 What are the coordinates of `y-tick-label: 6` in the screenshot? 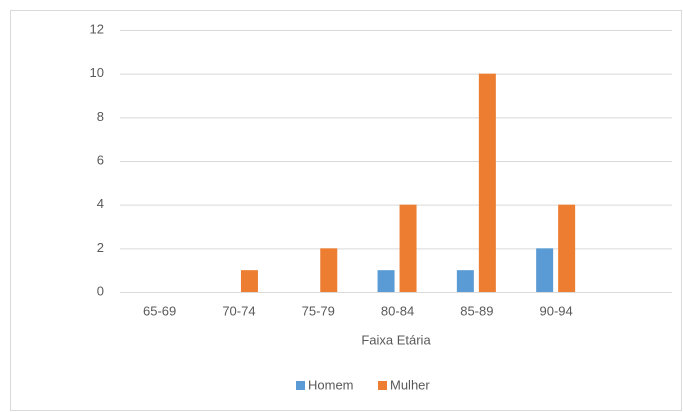 It's located at (100, 159).